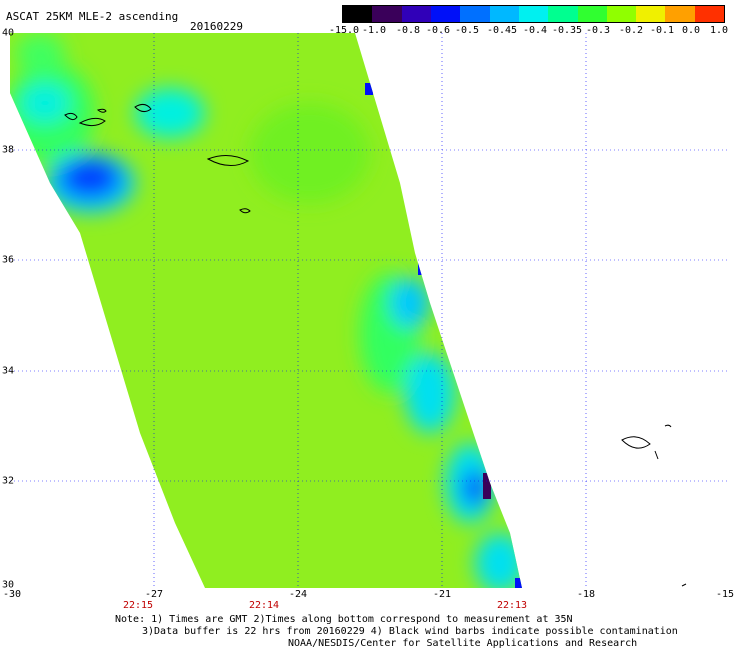  I want to click on lon-label: -21, so click(442, 594).